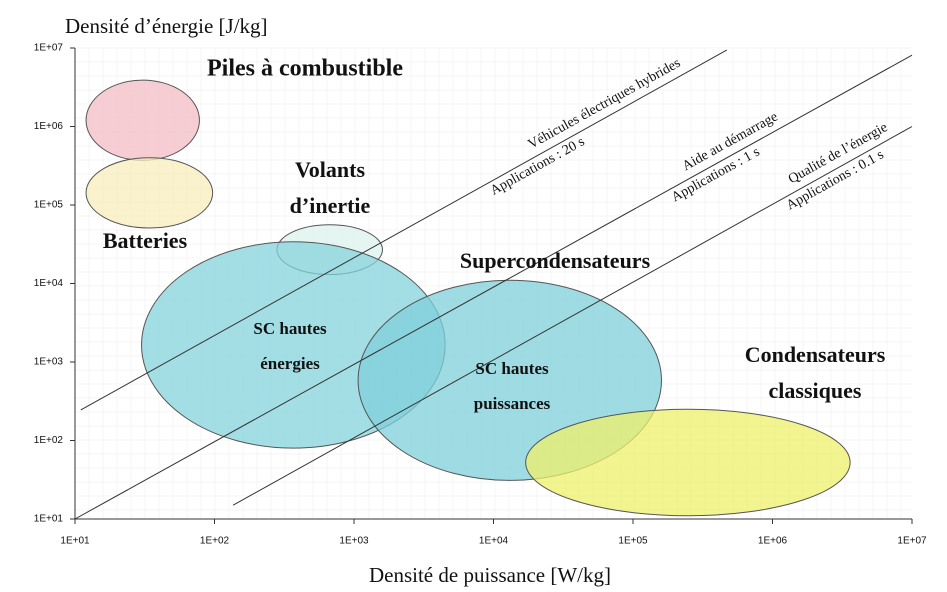 Image resolution: width=947 pixels, height=592 pixels. I want to click on region-label: puissances, so click(512, 403).